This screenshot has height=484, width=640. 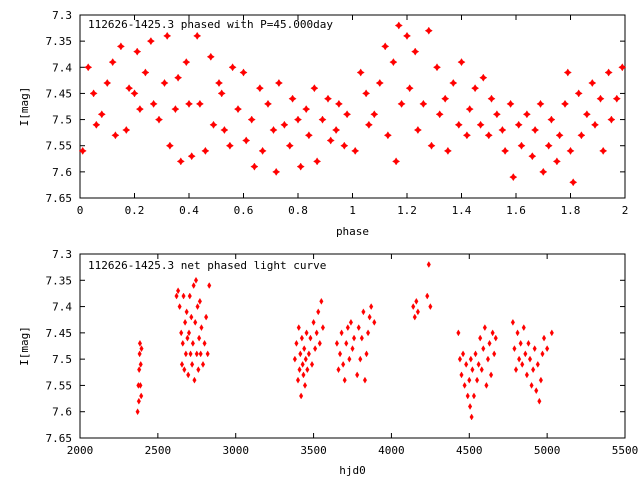 What do you see at coordinates (135, 210) in the screenshot?
I see `x-tick-label: 0.2` at bounding box center [135, 210].